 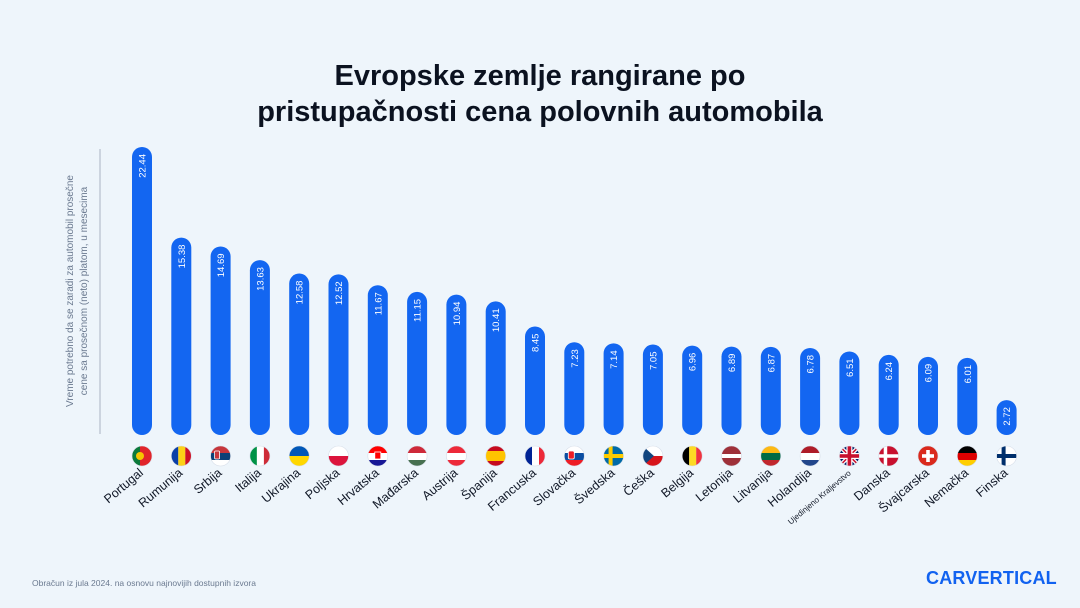 I want to click on denmark-flag, so click(x=889, y=456).